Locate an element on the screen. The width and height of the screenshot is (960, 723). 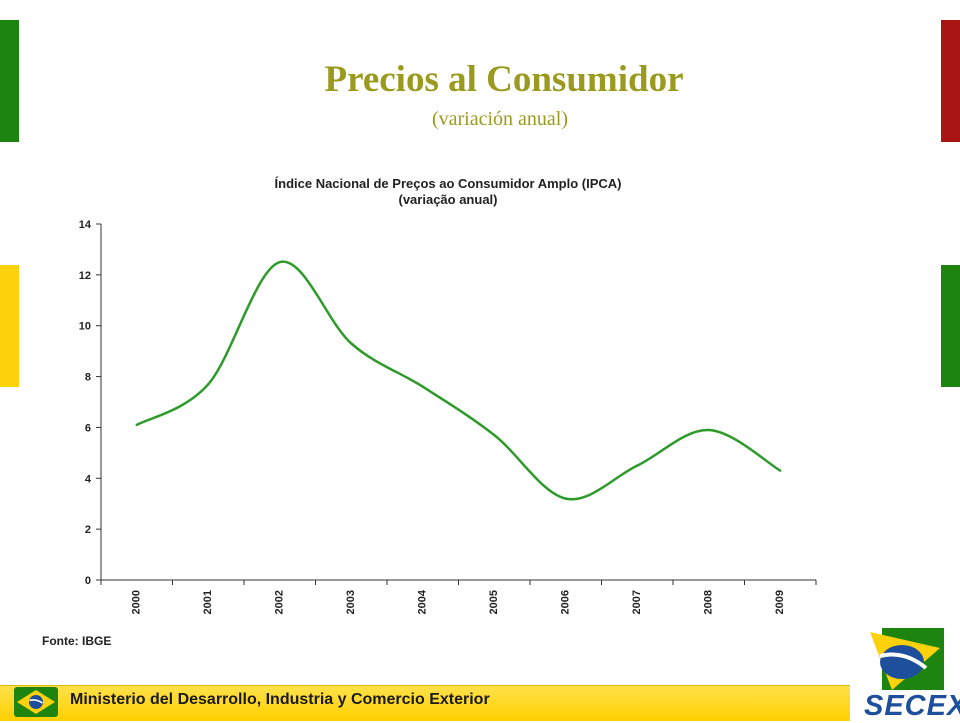
y-tick-label: 8 is located at coordinates (88, 378).